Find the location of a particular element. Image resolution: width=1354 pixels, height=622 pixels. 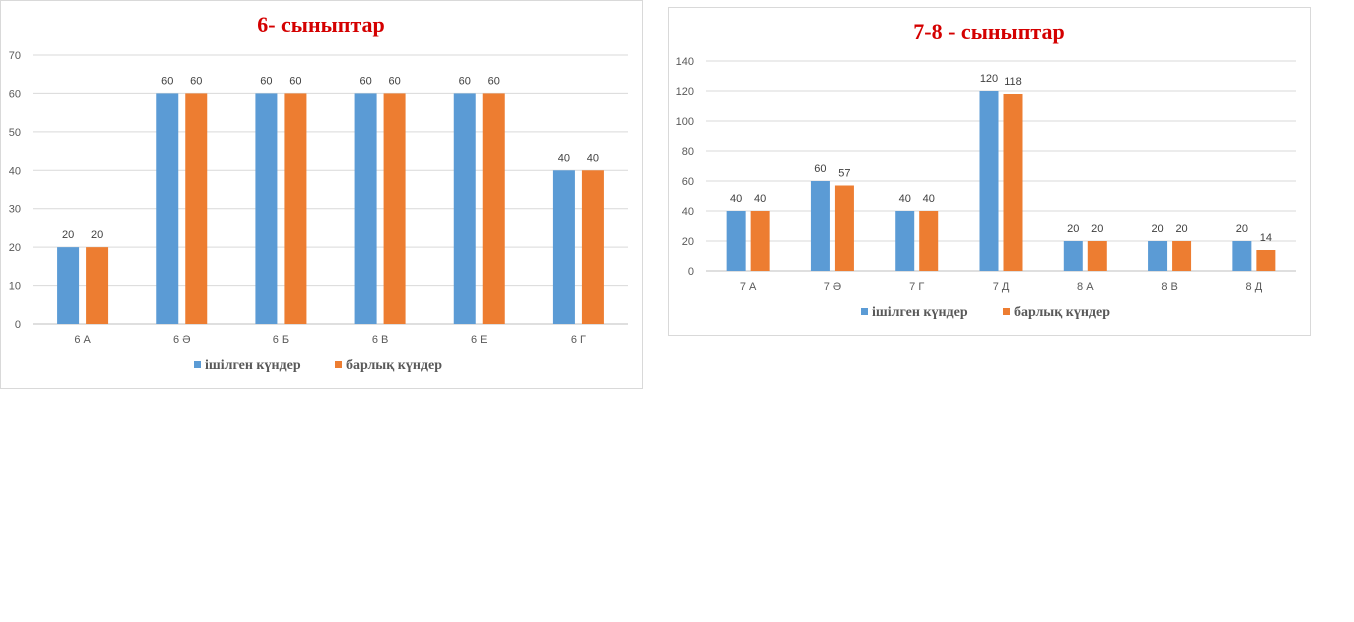

x-tick-label: 8 Д is located at coordinates (1254, 287).